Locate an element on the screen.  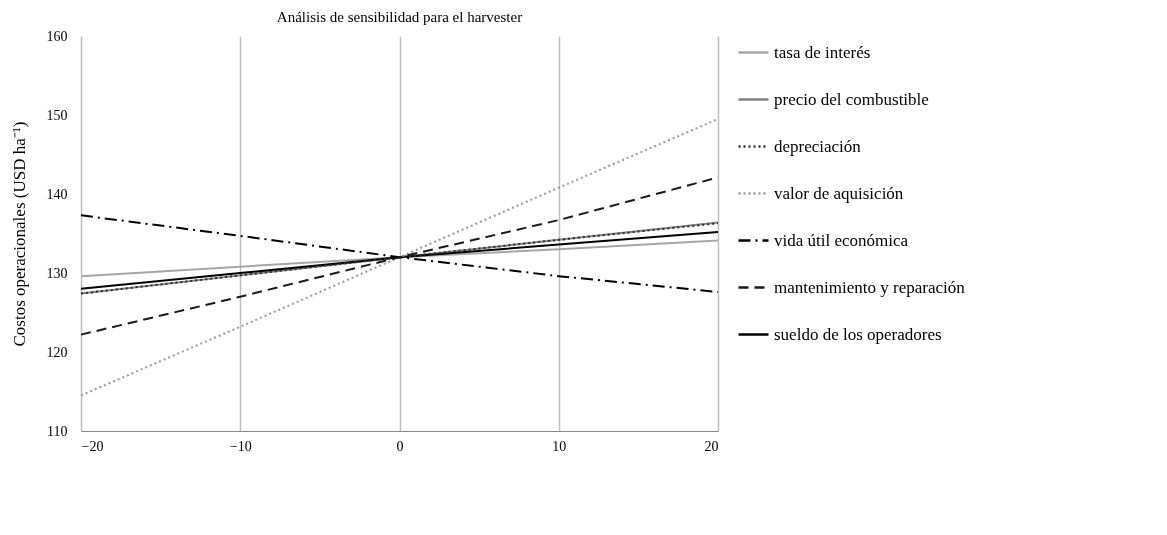
x-tick-label: 10 is located at coordinates (559, 446).